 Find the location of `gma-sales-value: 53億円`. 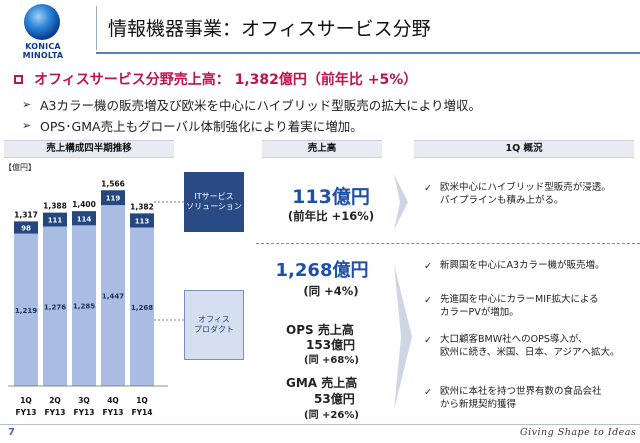

gma-sales-value: 53億円 is located at coordinates (334, 399).